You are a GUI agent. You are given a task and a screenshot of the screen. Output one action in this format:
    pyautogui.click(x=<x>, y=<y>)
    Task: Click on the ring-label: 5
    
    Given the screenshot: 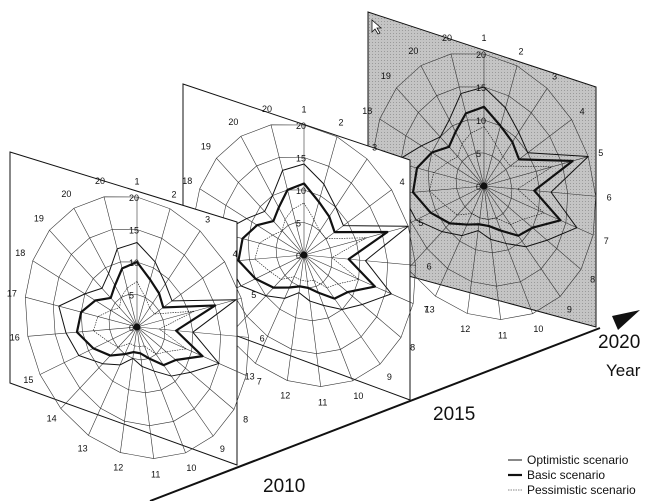 What is the action you would take?
    pyautogui.click(x=131, y=296)
    